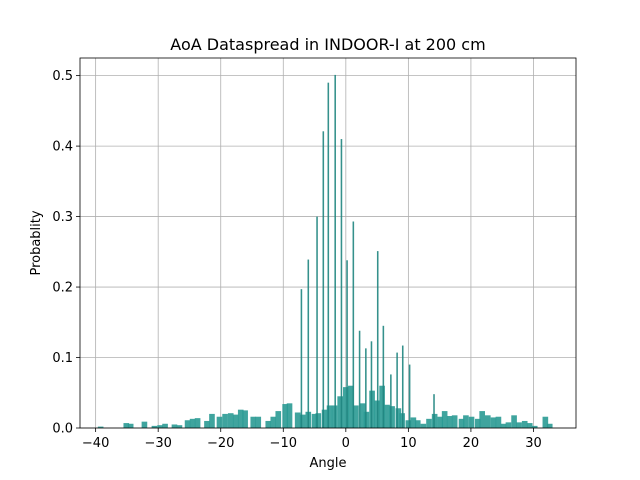 Image resolution: width=640 pixels, height=480 pixels. I want to click on y-axis-label: Probablity, so click(36, 242).